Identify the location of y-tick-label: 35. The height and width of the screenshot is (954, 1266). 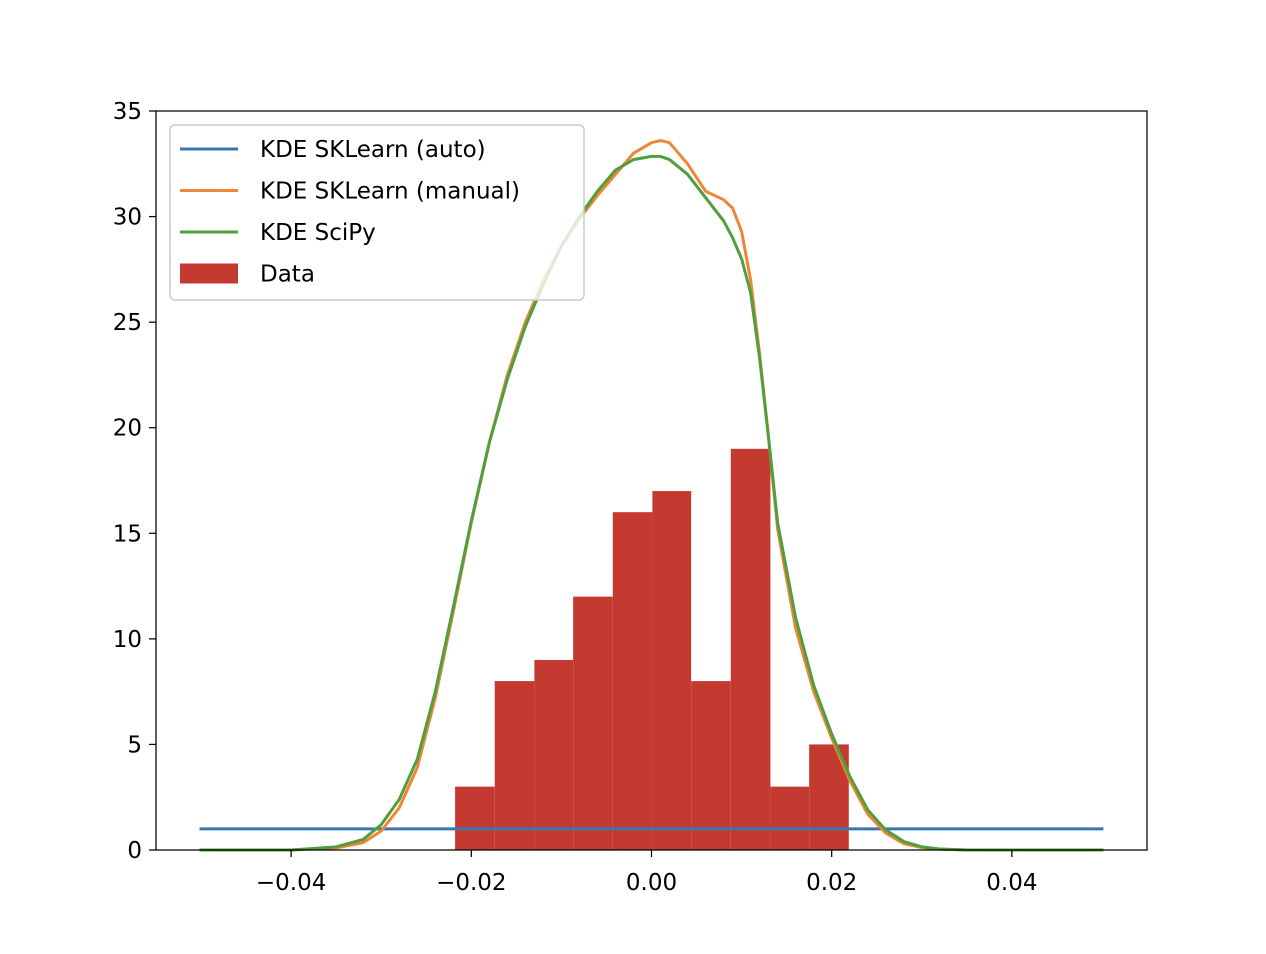
(127, 112).